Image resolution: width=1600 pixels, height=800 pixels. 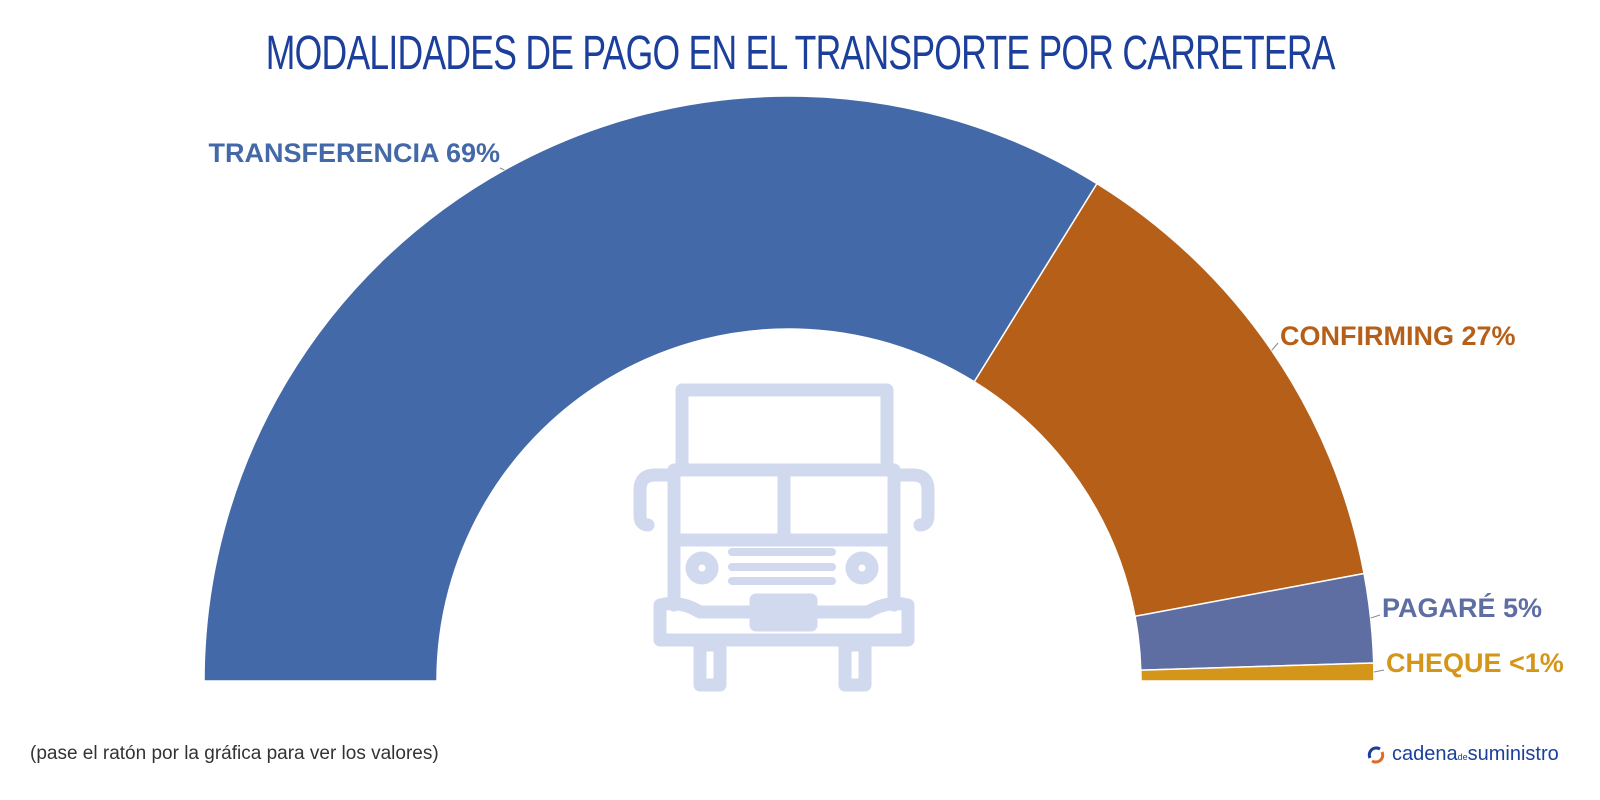 What do you see at coordinates (1475, 663) in the screenshot?
I see `data-label: CHEQUE <1%` at bounding box center [1475, 663].